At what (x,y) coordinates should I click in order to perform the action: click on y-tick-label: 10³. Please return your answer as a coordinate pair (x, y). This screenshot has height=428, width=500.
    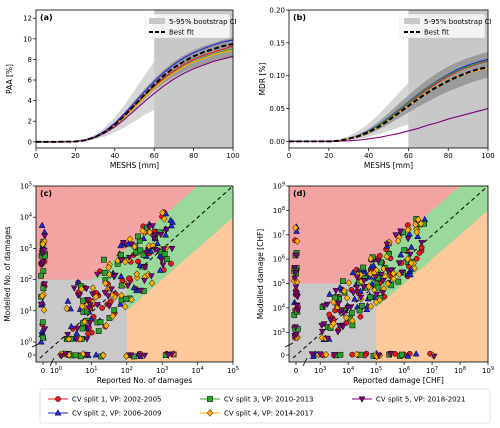
    Looking at the image, I should click on (26, 248).